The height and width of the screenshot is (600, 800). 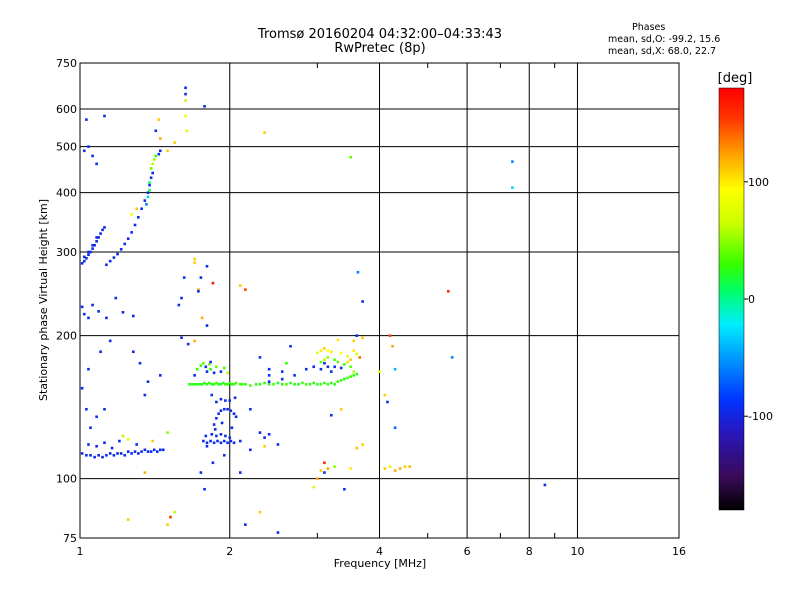 What do you see at coordinates (662, 51) in the screenshot?
I see `phases-x-mode: mean, sd,X: 68.0, 22.7` at bounding box center [662, 51].